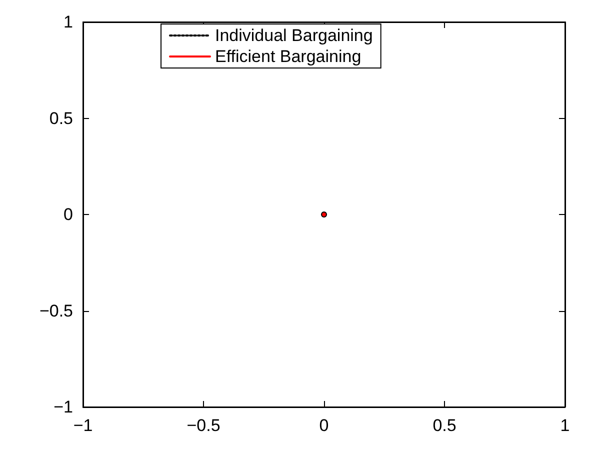 The height and width of the screenshot is (453, 589). I want to click on x-tick-label: 0.5, so click(444, 425).